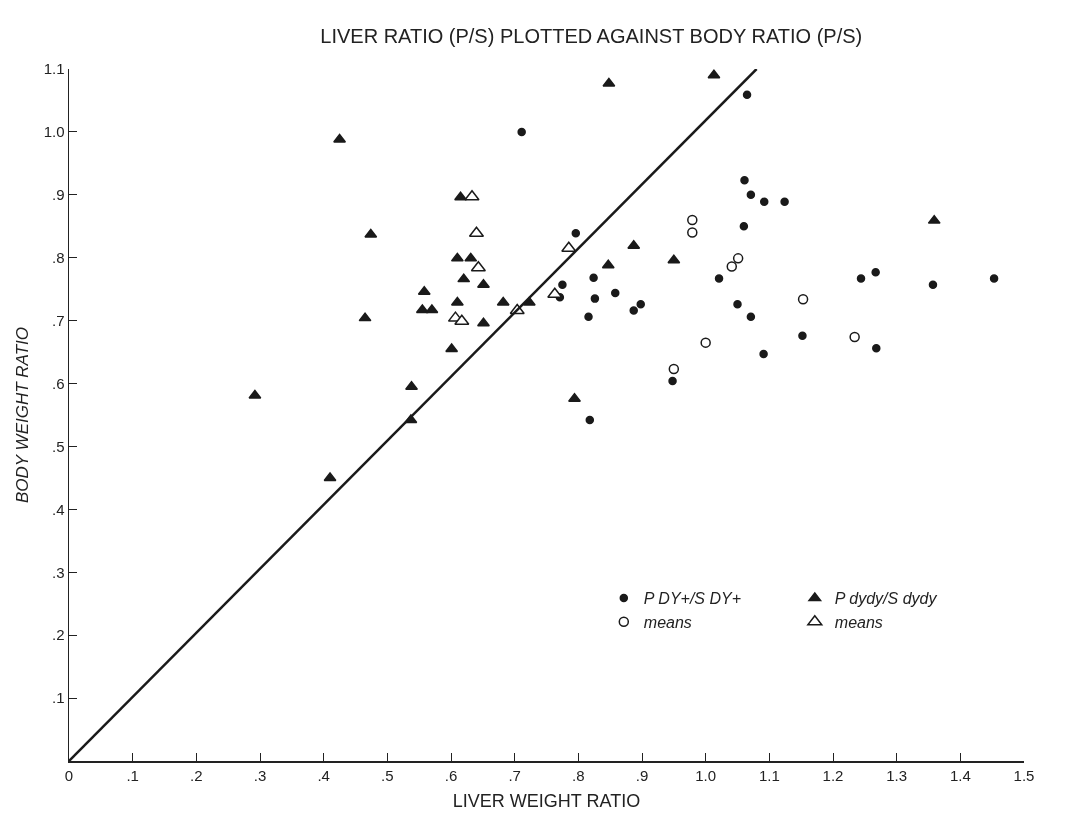 Image resolution: width=1075 pixels, height=840 pixels. I want to click on y-tick-label: .6, so click(58, 383).